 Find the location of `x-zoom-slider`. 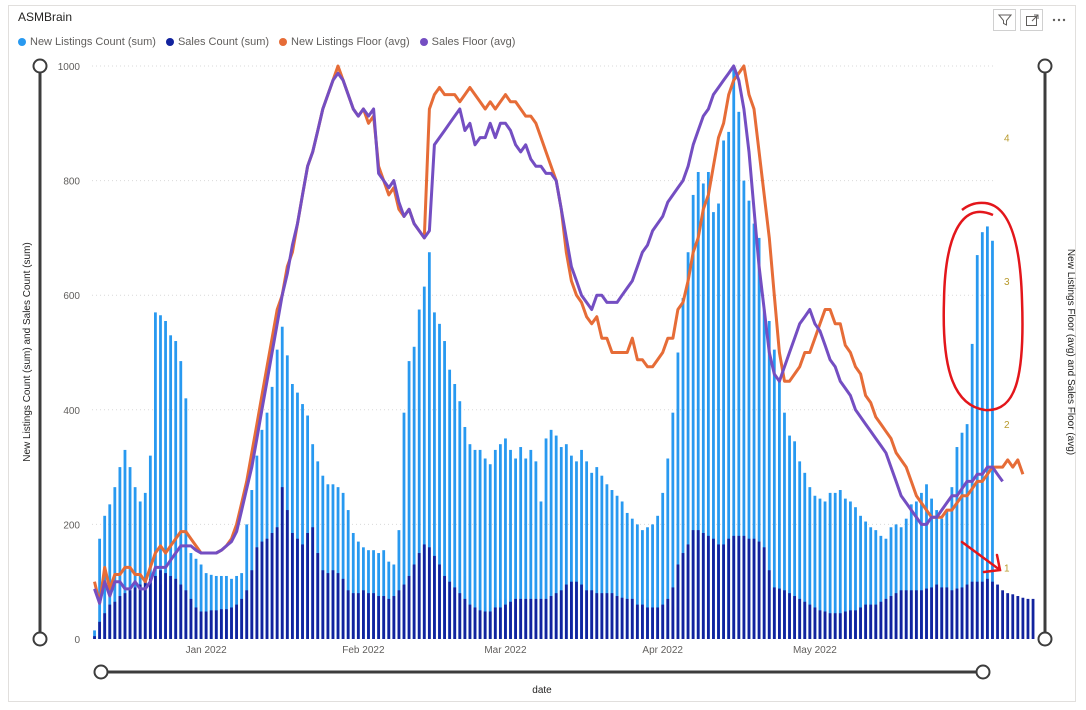

x-zoom-slider is located at coordinates (542, 672).